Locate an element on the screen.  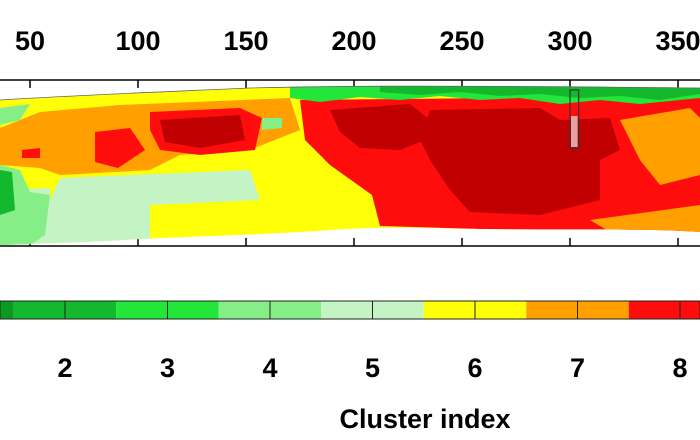
x-tick-label: 300 is located at coordinates (569, 41).